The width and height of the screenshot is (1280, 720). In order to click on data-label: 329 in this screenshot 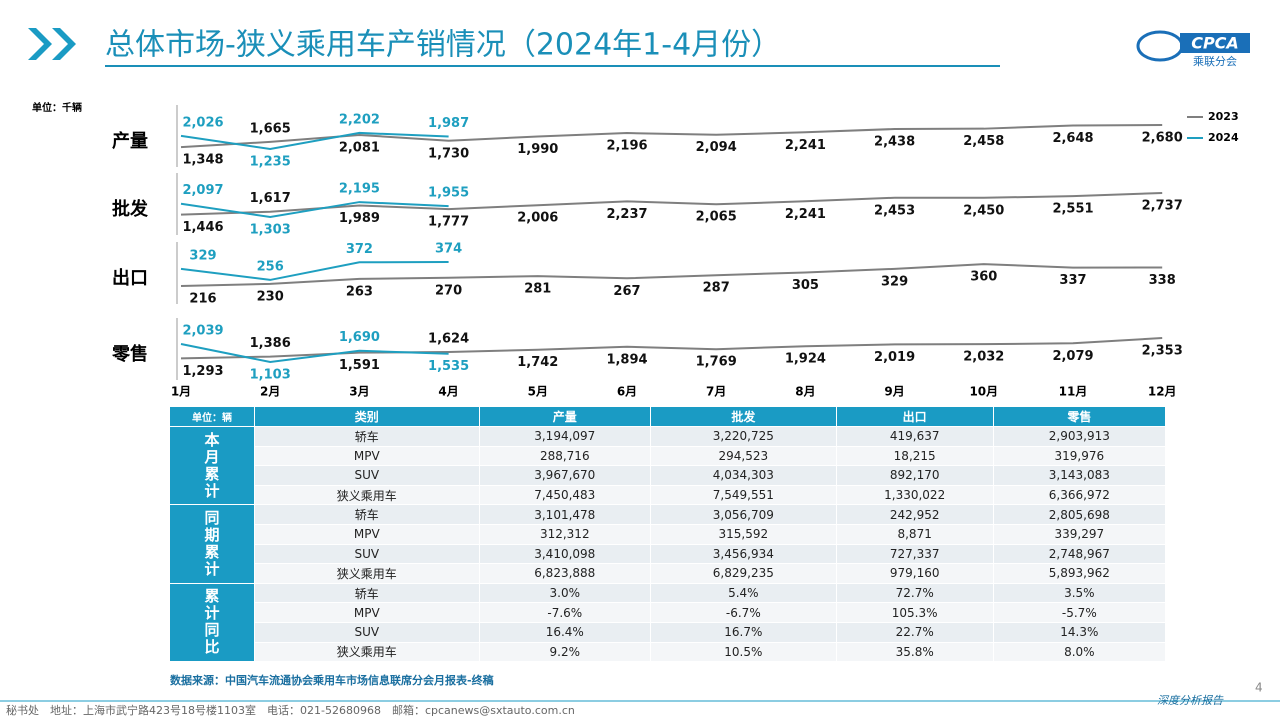, I will do `click(894, 281)`.